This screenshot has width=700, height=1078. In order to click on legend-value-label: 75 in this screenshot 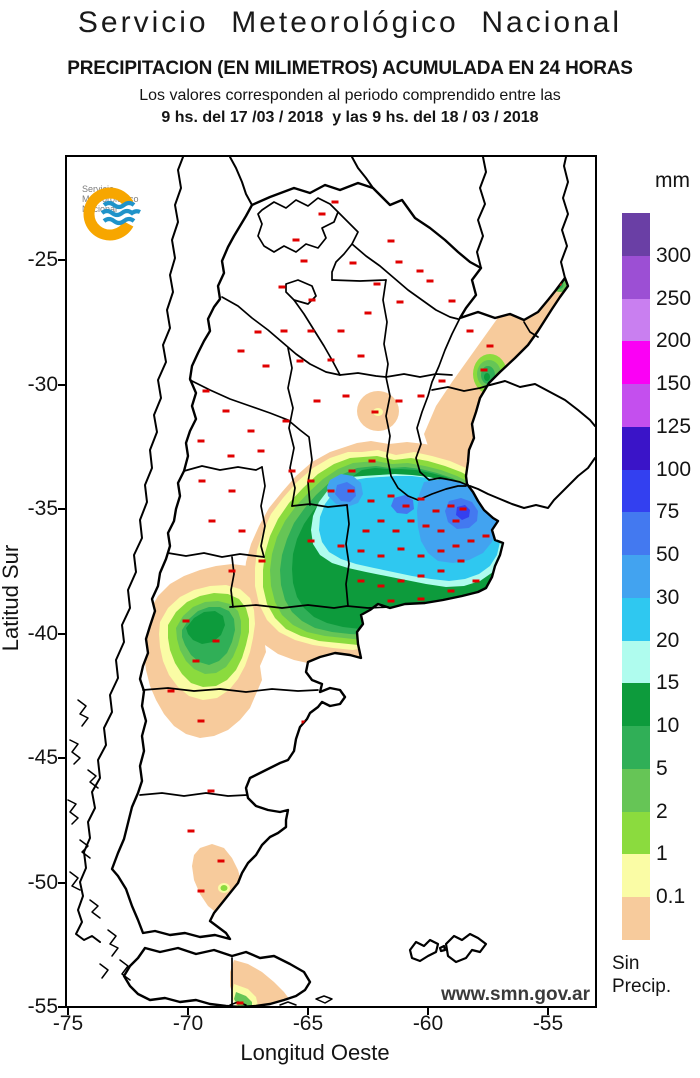, I will do `click(668, 512)`.